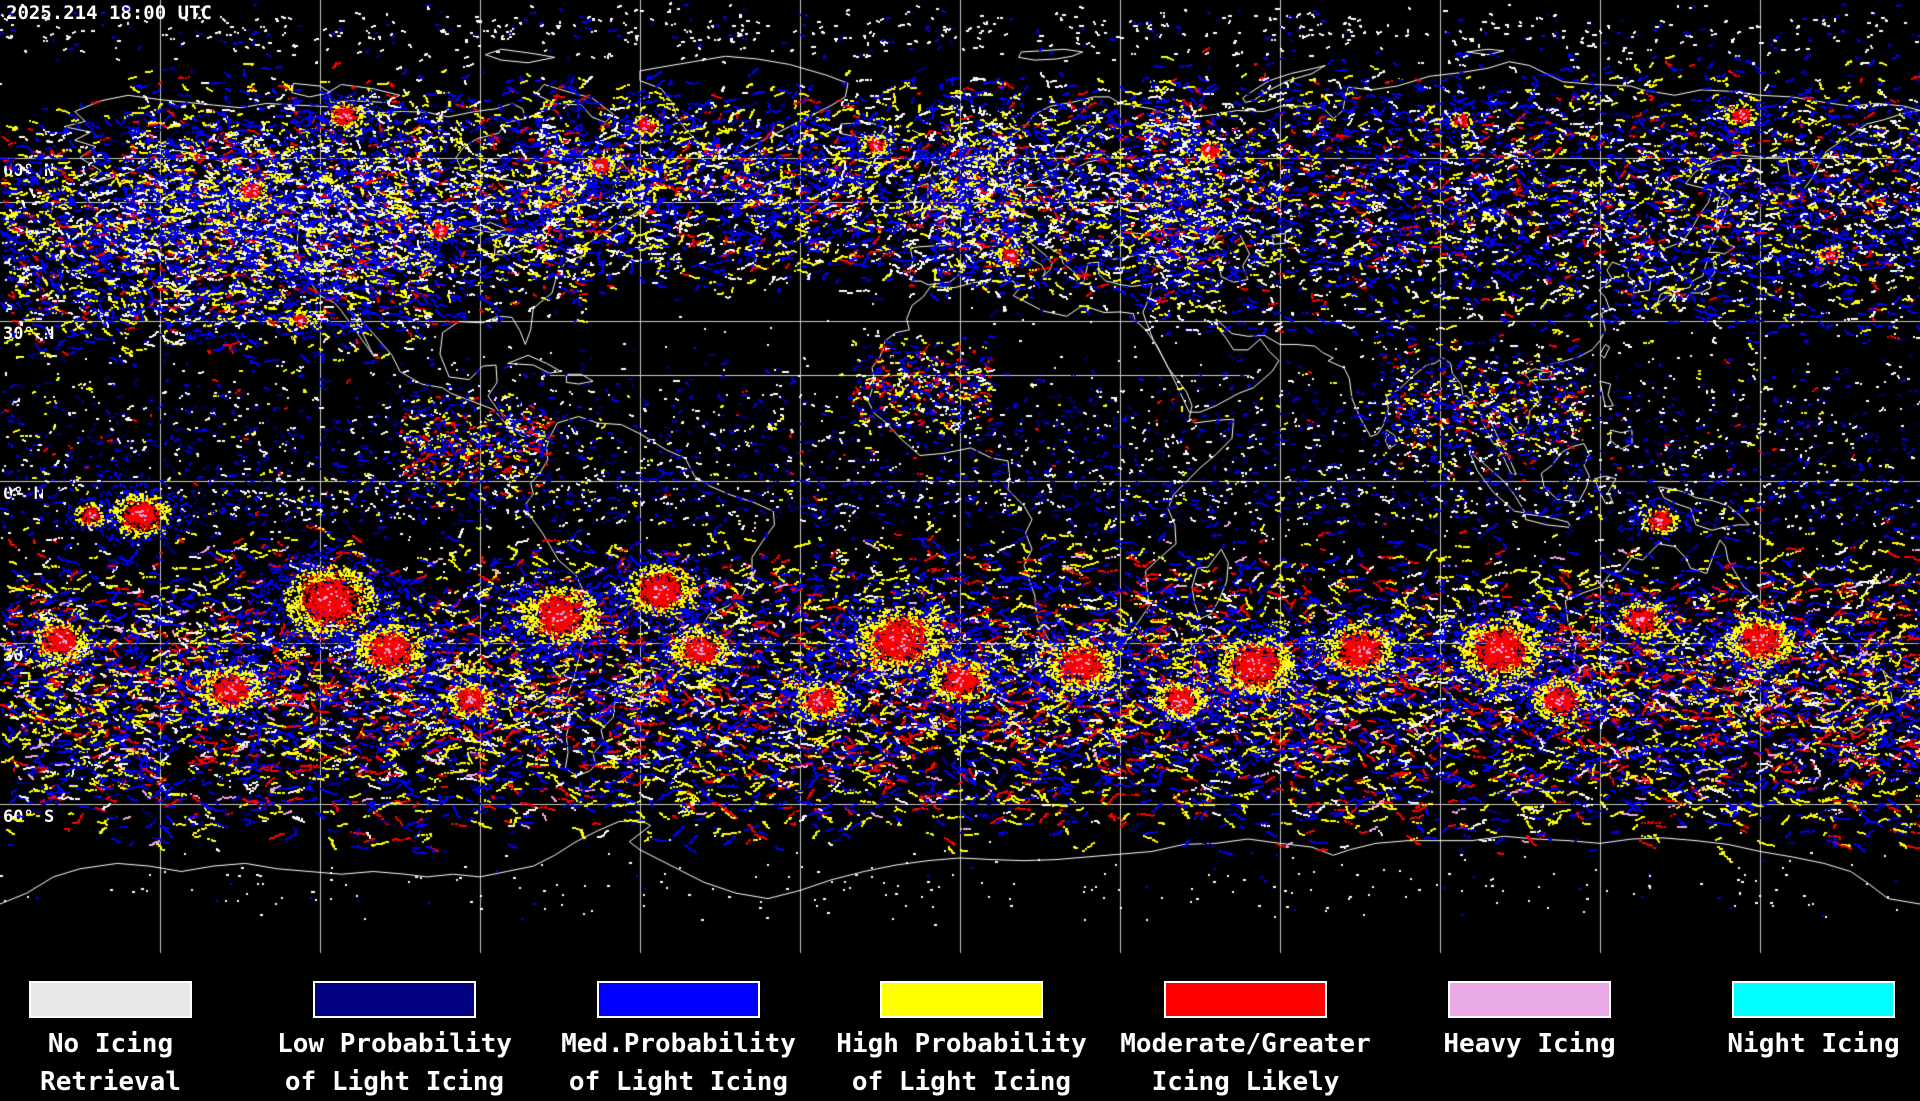 The height and width of the screenshot is (1101, 1920). Describe the element at coordinates (1529, 999) in the screenshot. I see `legend-swatch-heavy` at that location.